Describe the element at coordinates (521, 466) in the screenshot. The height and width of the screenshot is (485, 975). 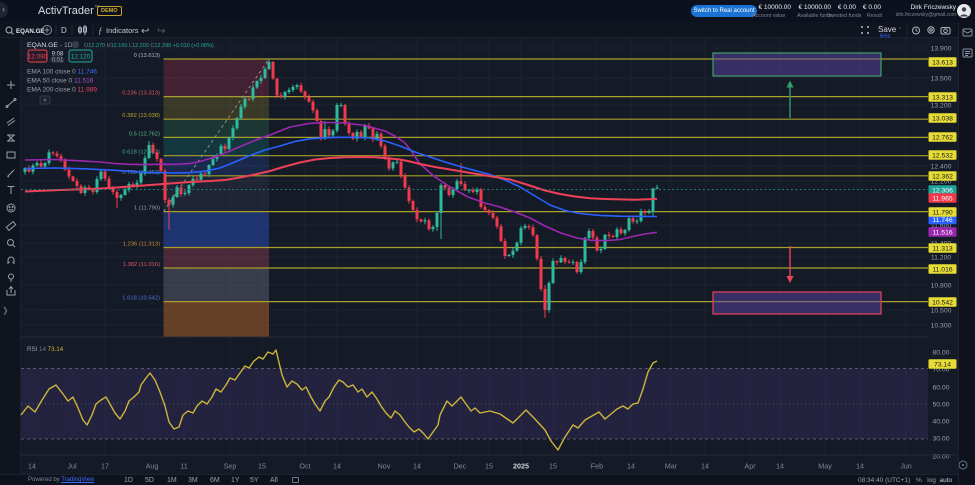
I see `svg-text: 2025` at that location.